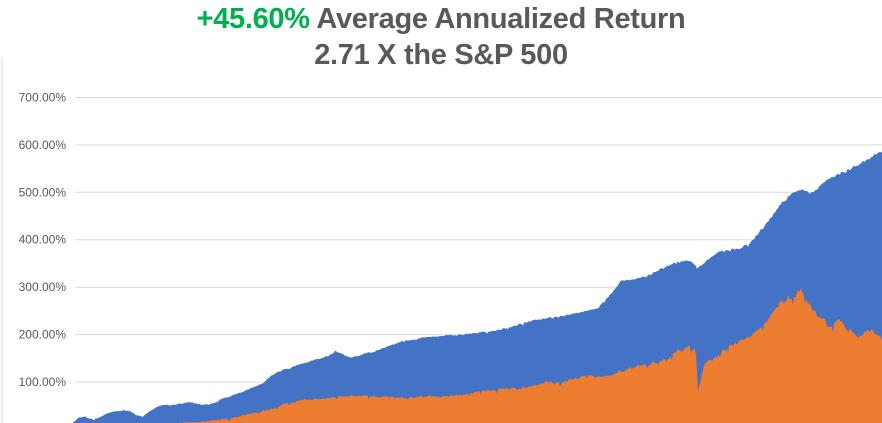 The image size is (882, 423). Describe the element at coordinates (43, 335) in the screenshot. I see `y-tick-label-200: 200.00%` at that location.